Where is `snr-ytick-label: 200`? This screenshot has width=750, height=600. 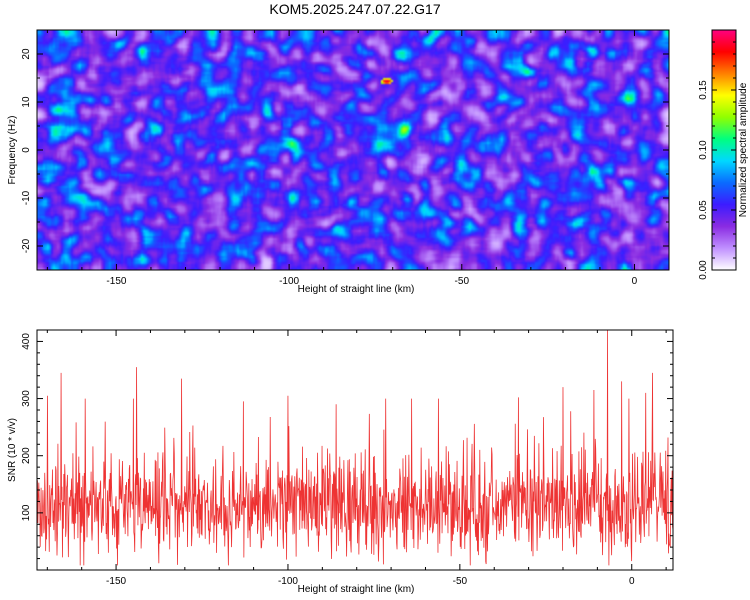
snr-ytick-label: 200 is located at coordinates (26, 455).